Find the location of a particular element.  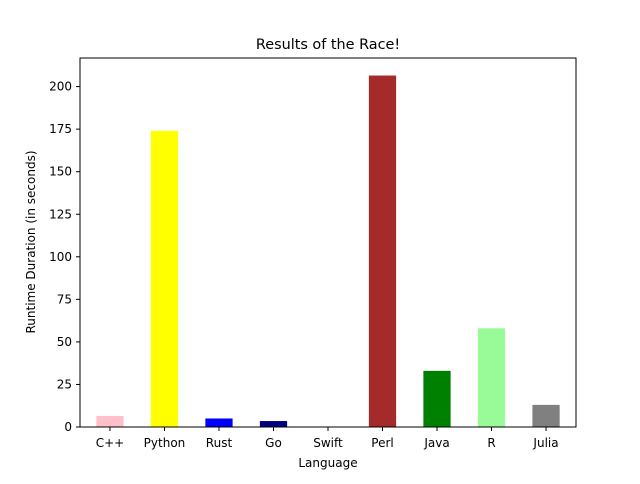

y-tick-label: 50 is located at coordinates (64, 342).